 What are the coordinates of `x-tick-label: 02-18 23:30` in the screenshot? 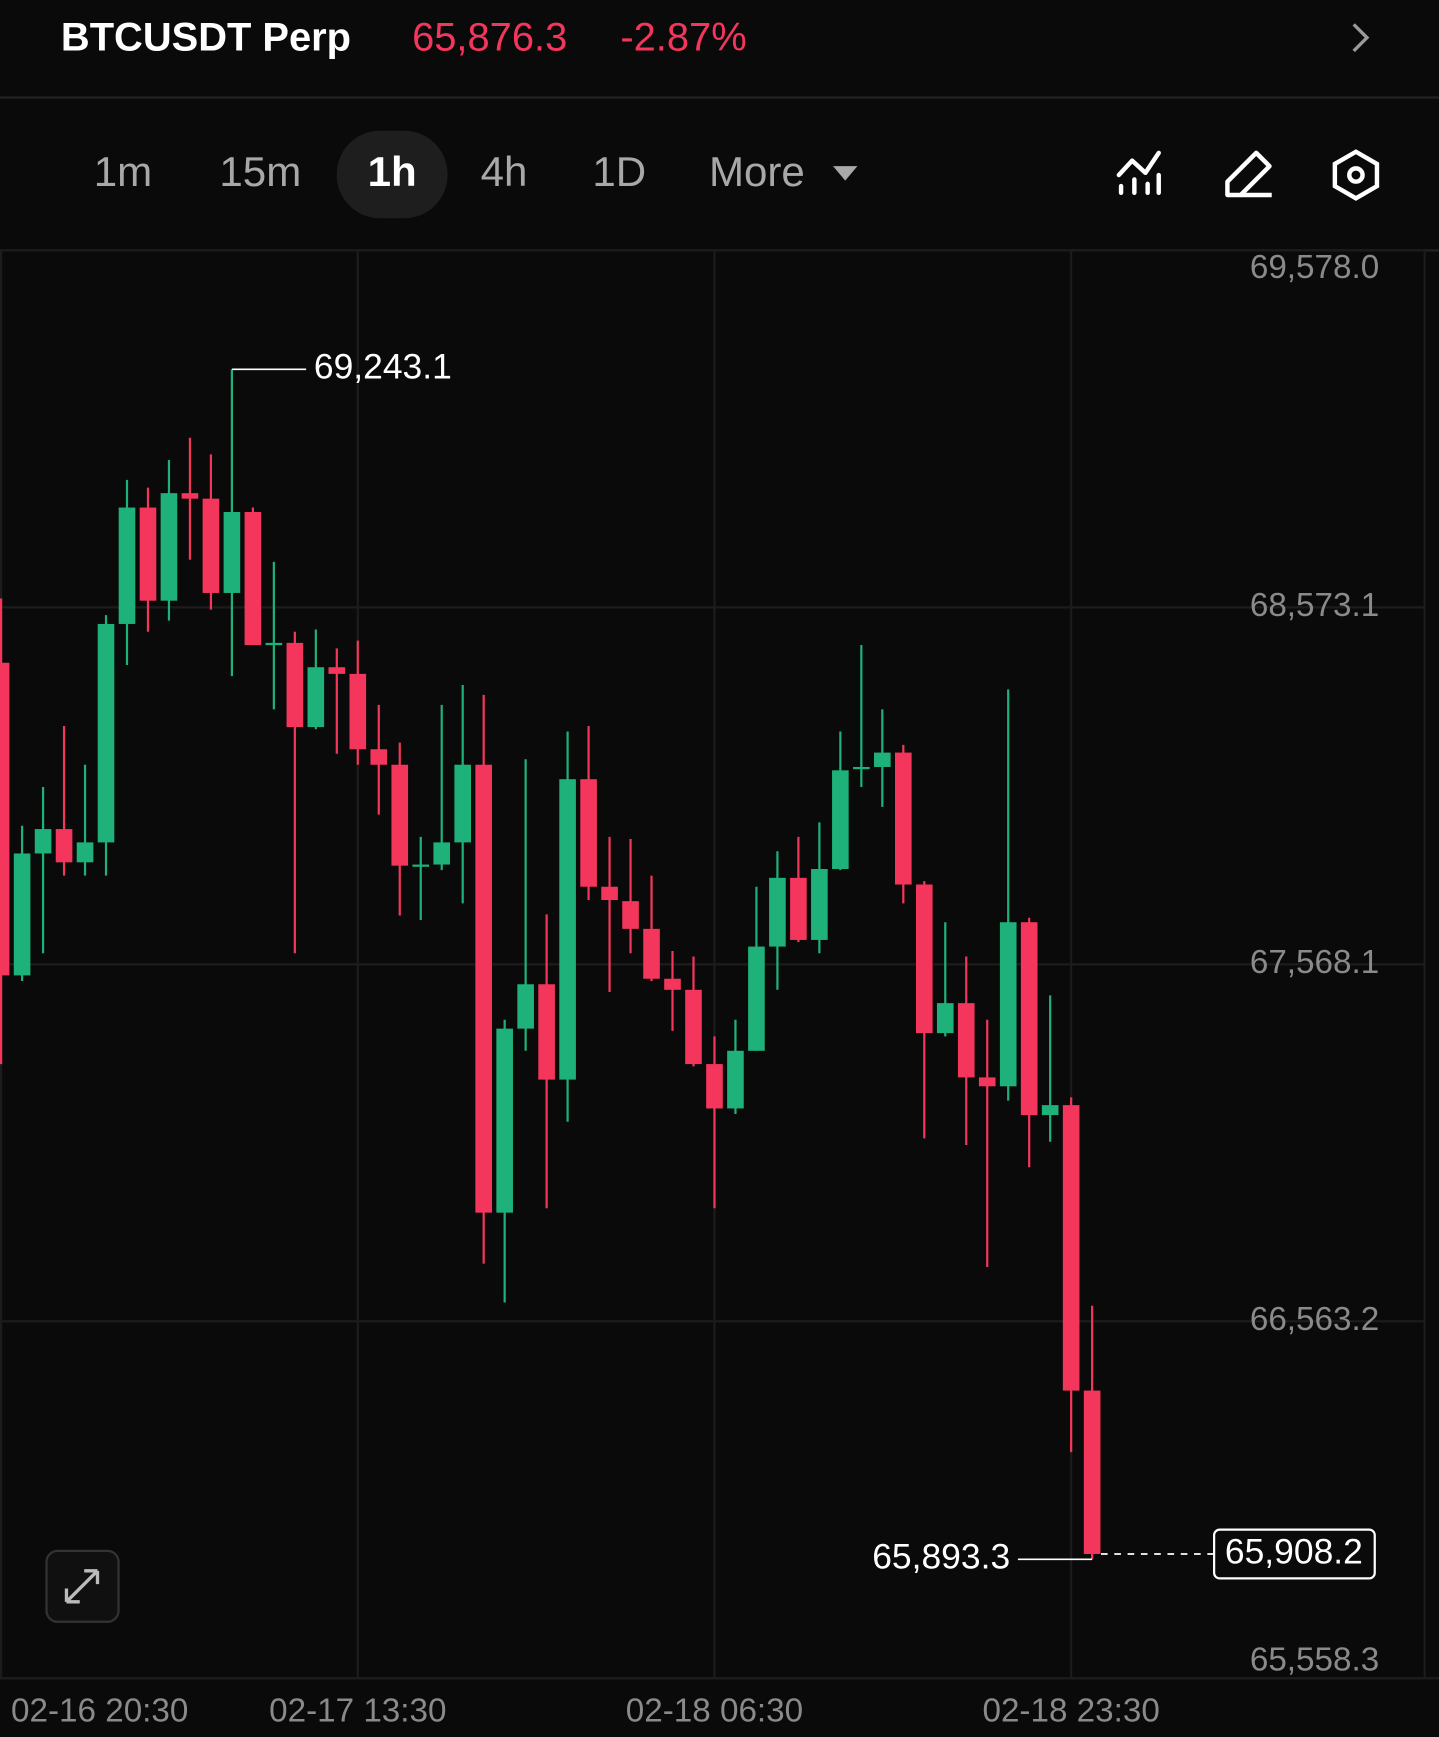 It's located at (1070, 1710).